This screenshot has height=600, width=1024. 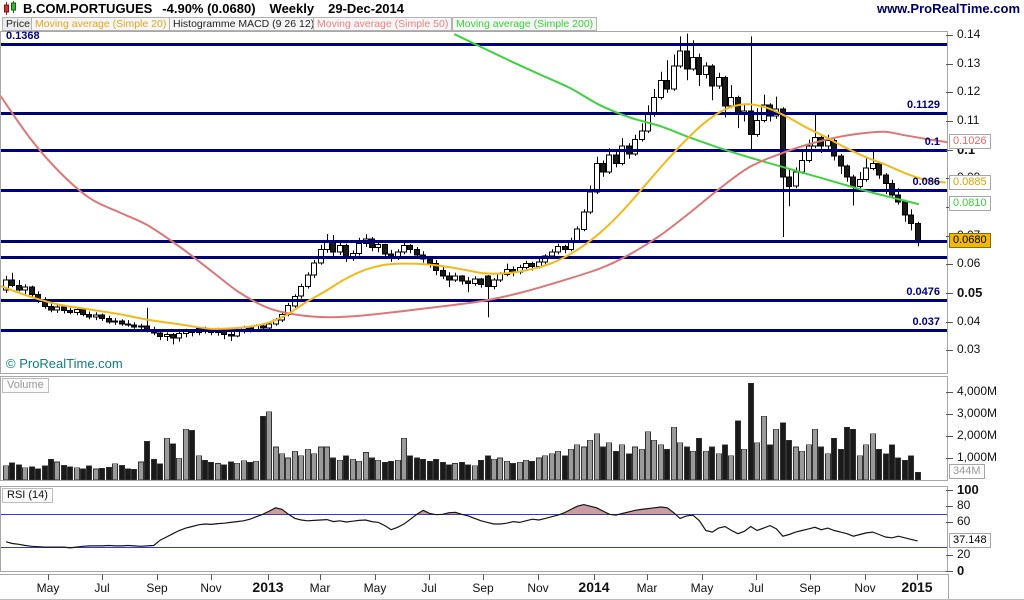 What do you see at coordinates (525, 24) in the screenshot?
I see `legend-ma200: Moving average (Simple 200)` at bounding box center [525, 24].